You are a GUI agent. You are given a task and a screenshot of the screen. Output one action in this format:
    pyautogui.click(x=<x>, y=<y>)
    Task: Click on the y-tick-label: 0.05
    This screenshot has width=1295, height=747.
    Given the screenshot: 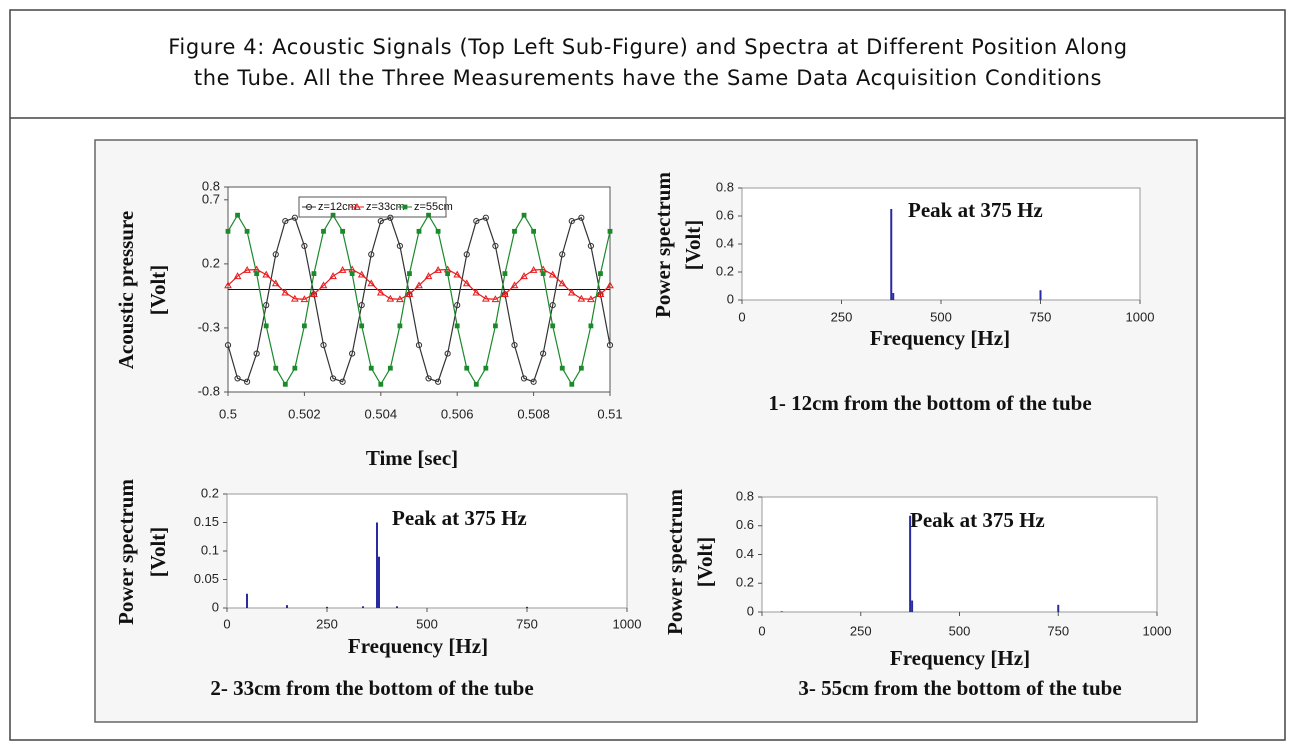 What is the action you would take?
    pyautogui.click(x=206, y=578)
    